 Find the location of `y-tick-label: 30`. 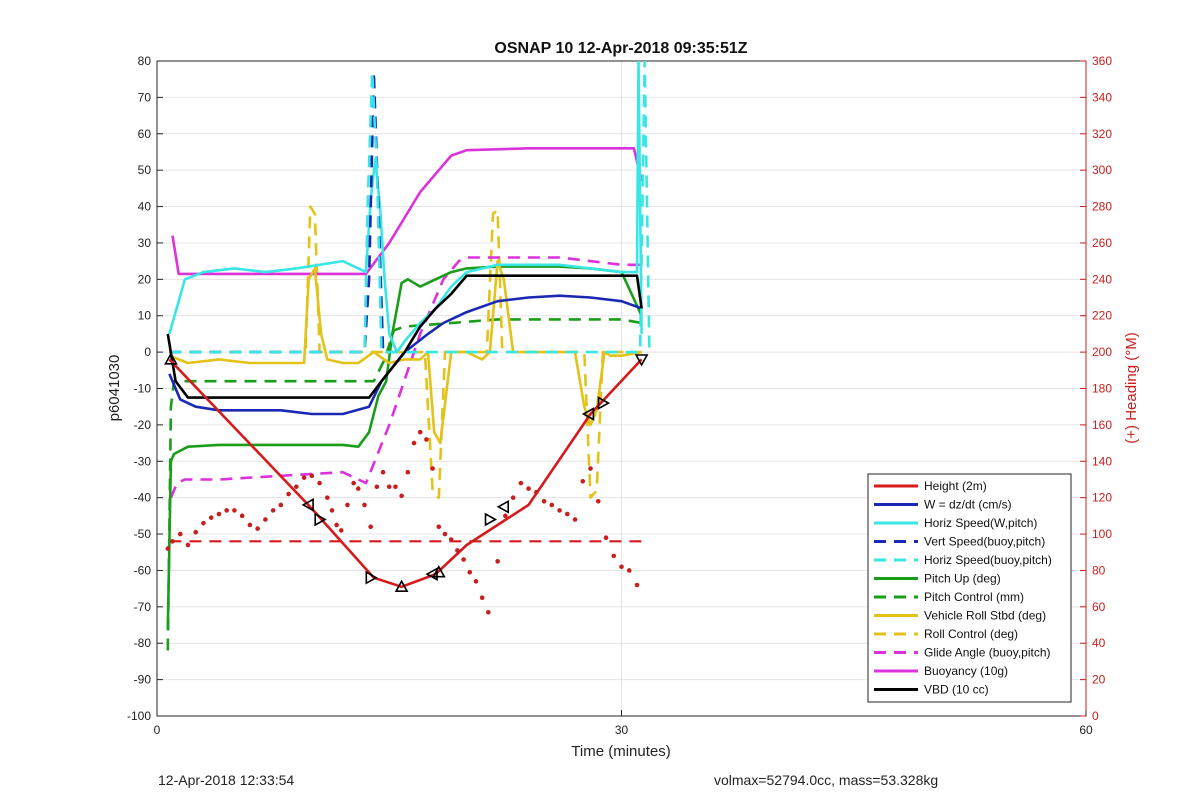

y-tick-label: 30 is located at coordinates (145, 243).